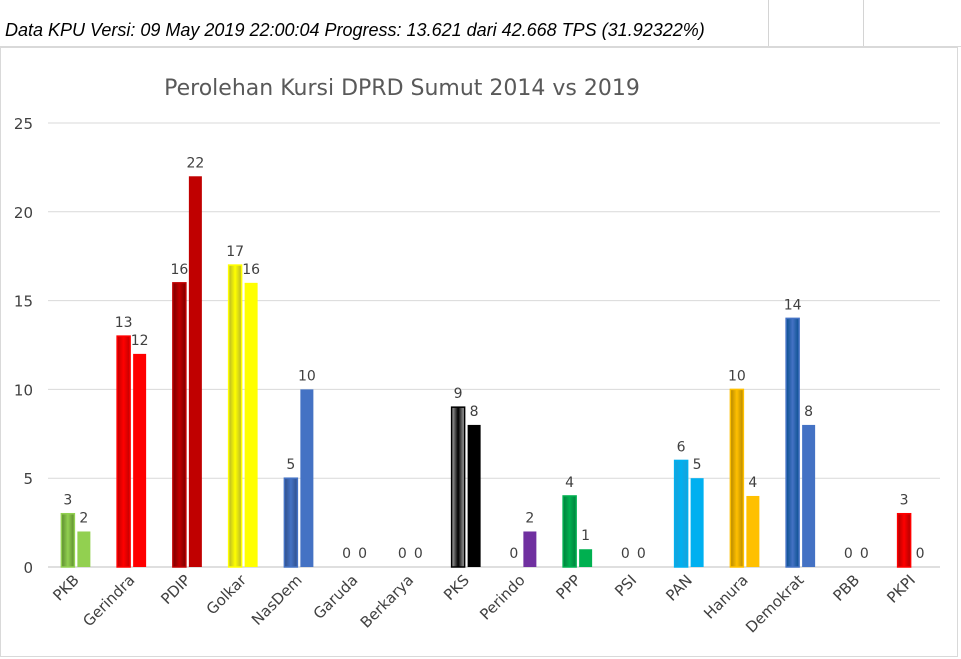  Describe the element at coordinates (697, 522) in the screenshot. I see `bar-2019-pan` at that location.